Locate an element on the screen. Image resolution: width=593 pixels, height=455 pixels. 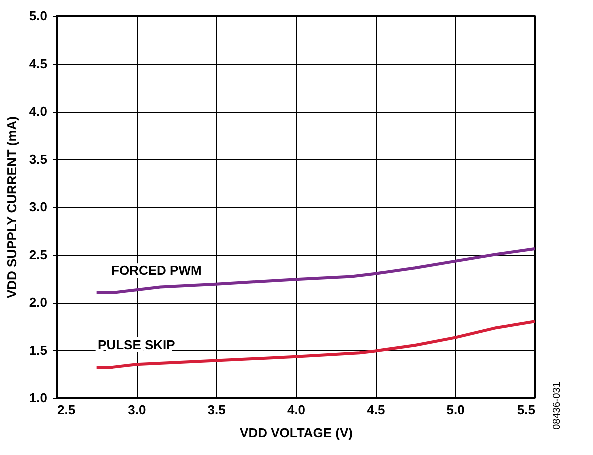
x-tick-label: 3.0 is located at coordinates (137, 410).